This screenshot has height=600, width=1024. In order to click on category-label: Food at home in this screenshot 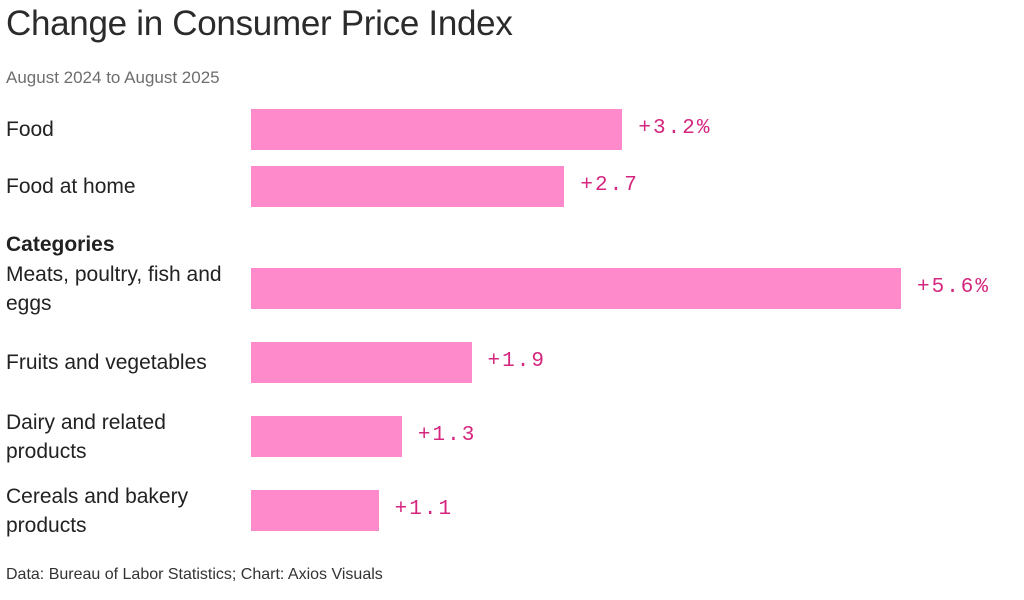, I will do `click(71, 186)`.